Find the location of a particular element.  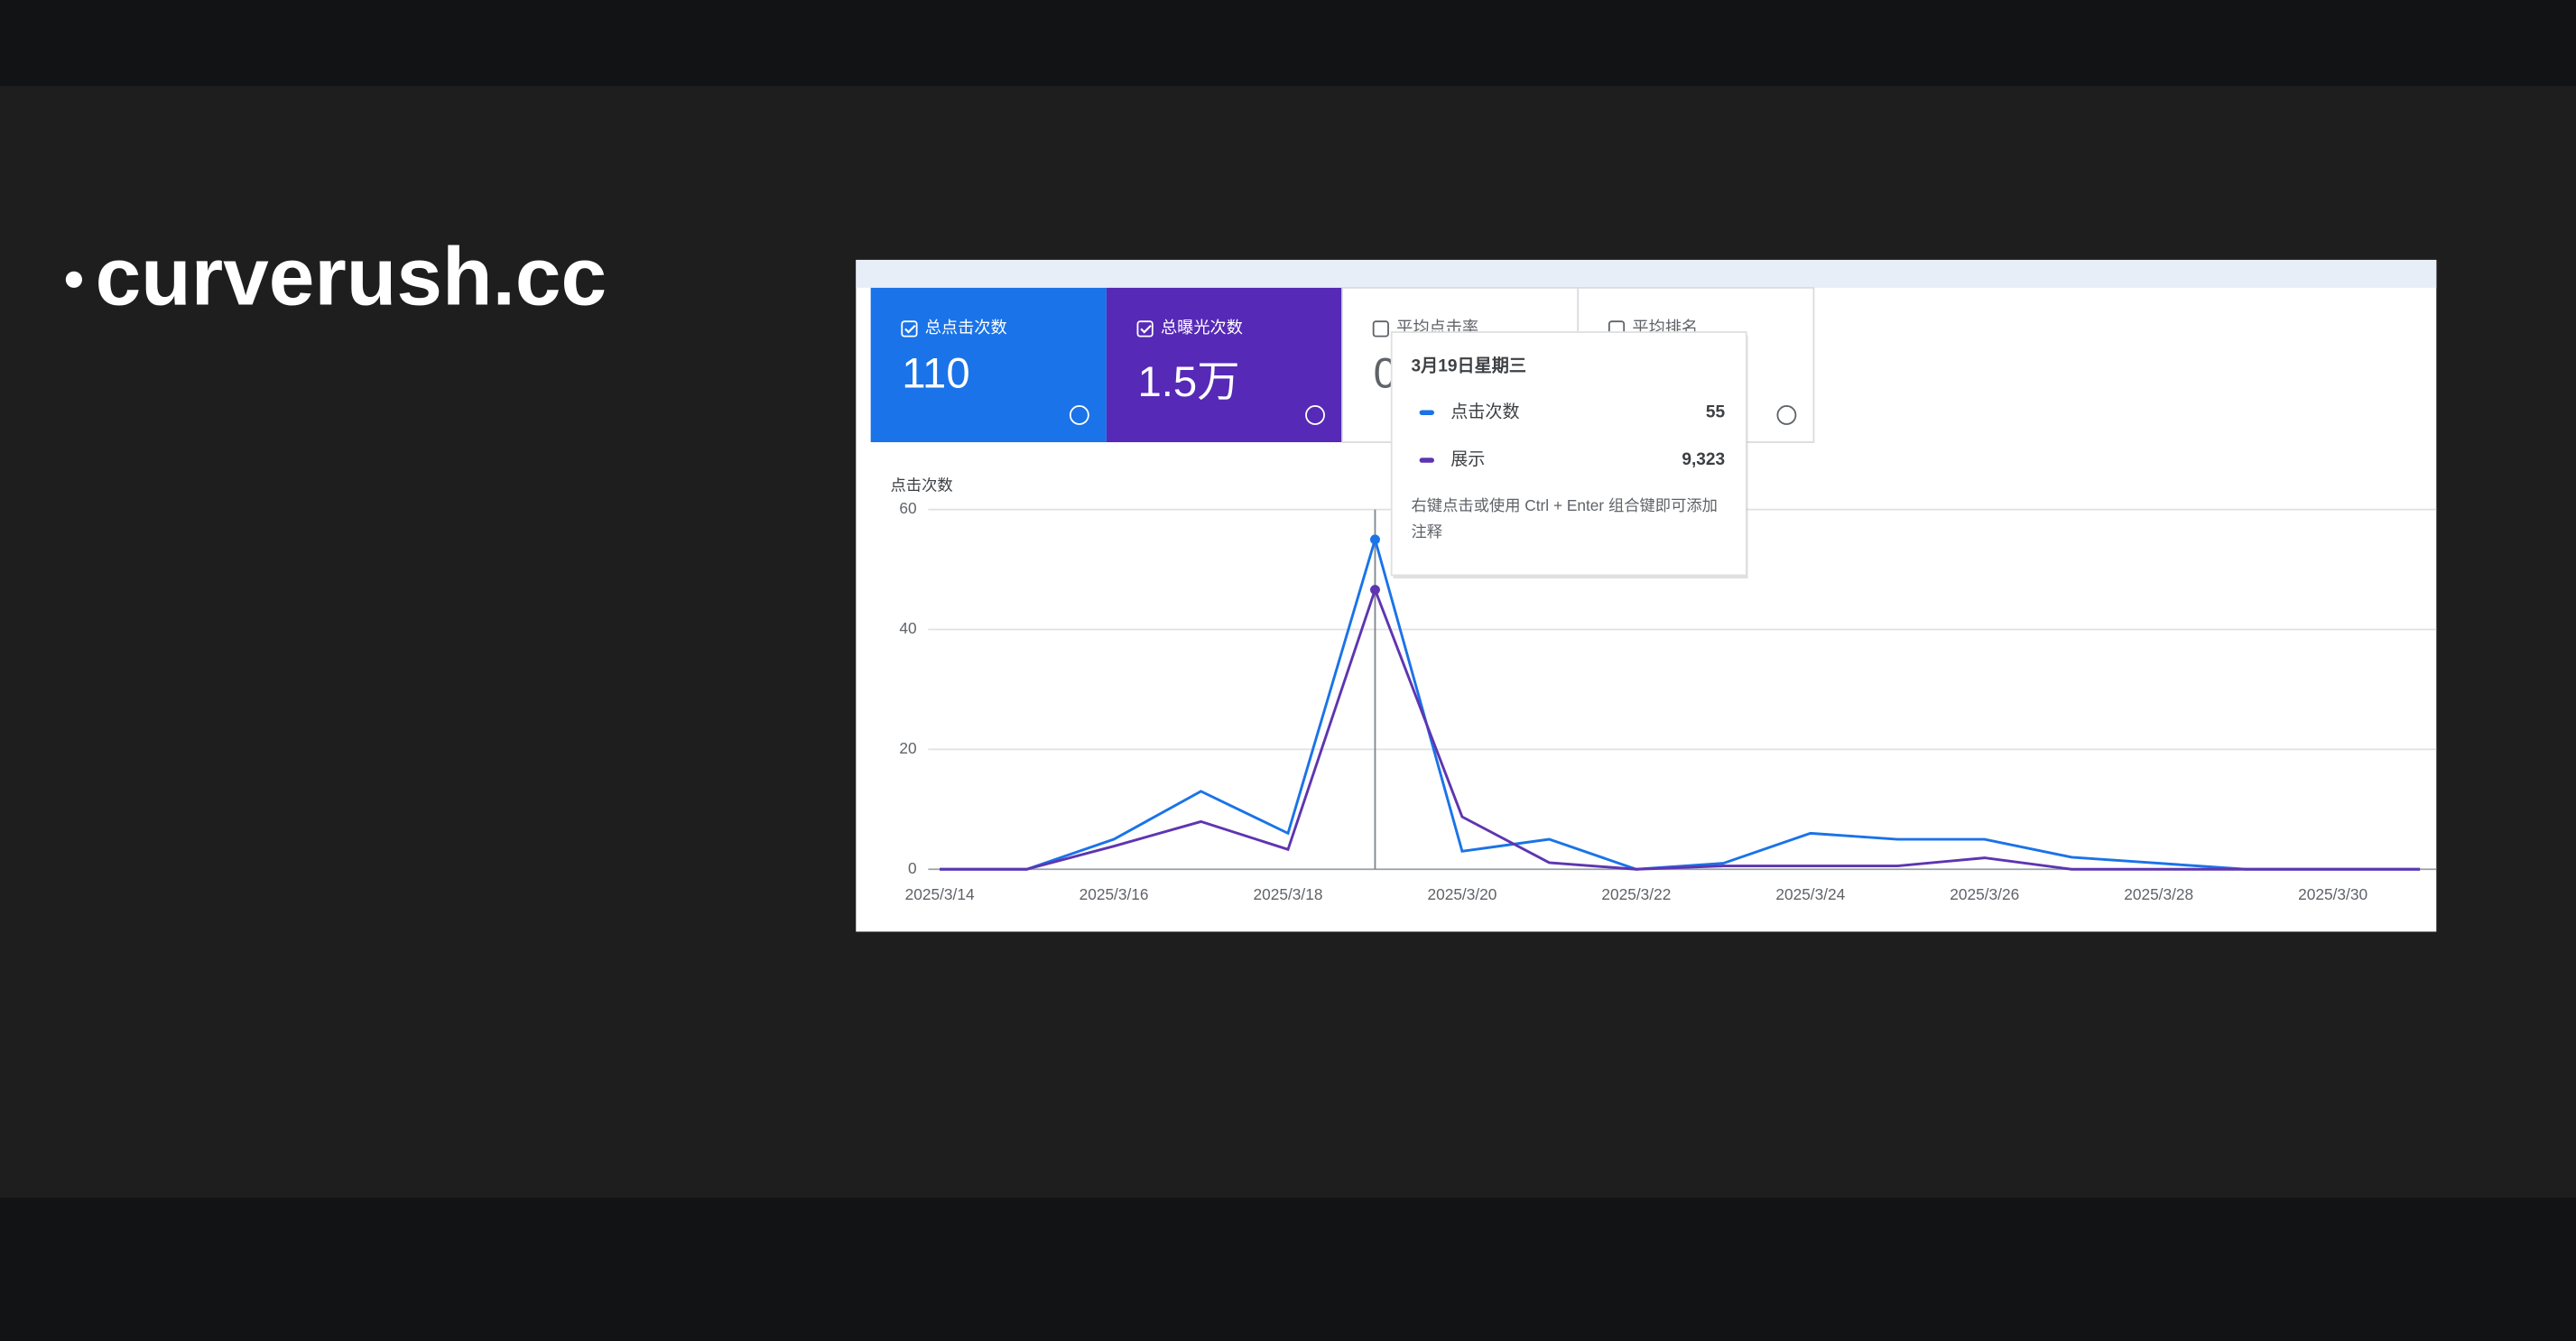

tooltip-label: 展示 is located at coordinates (1468, 459).